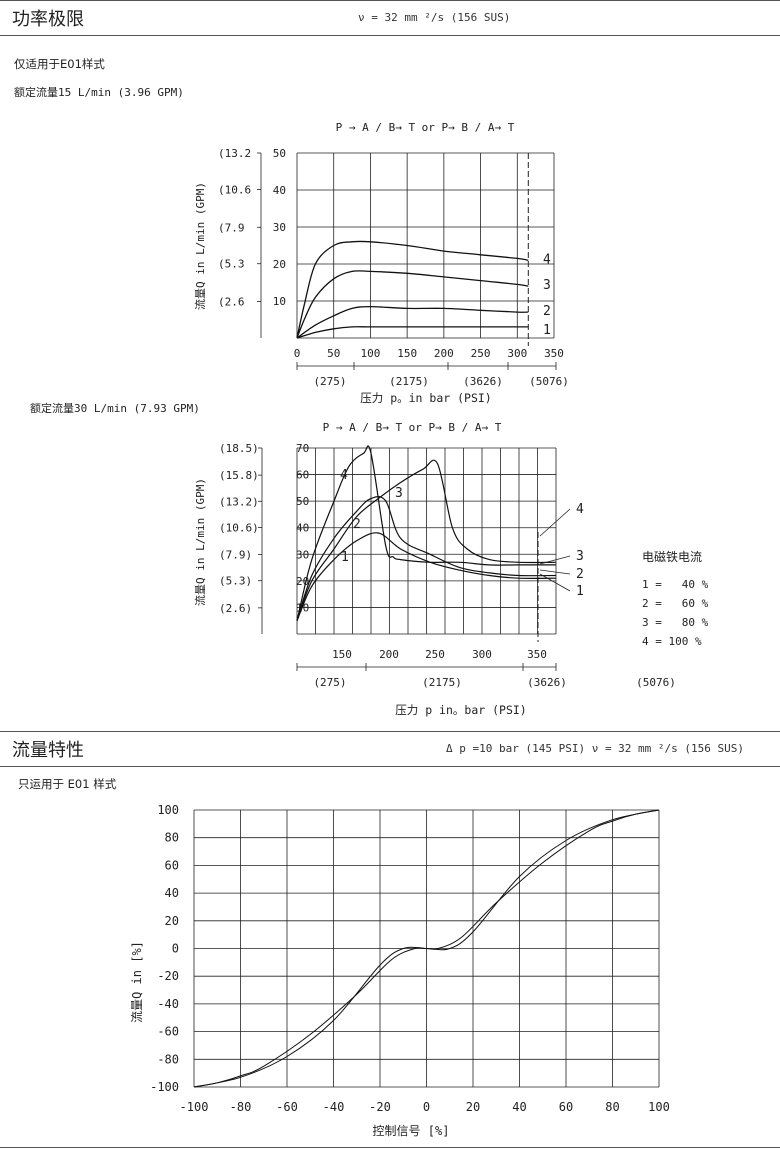 This screenshot has height=1150, width=780. I want to click on y-tick-label: 10, so click(279, 301).